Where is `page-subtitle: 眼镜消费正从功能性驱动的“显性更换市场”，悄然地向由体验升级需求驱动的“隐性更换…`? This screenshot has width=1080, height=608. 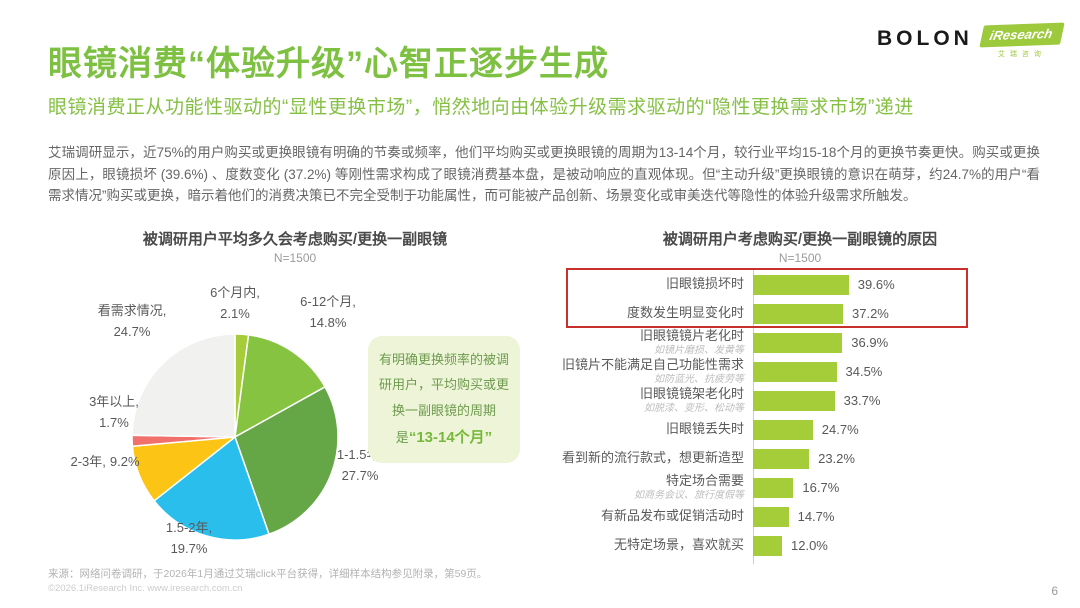 page-subtitle: 眼镜消费正从功能性驱动的“显性更换市场”，悄然地向由体验升级需求驱动的“隐性更换… is located at coordinates (481, 107).